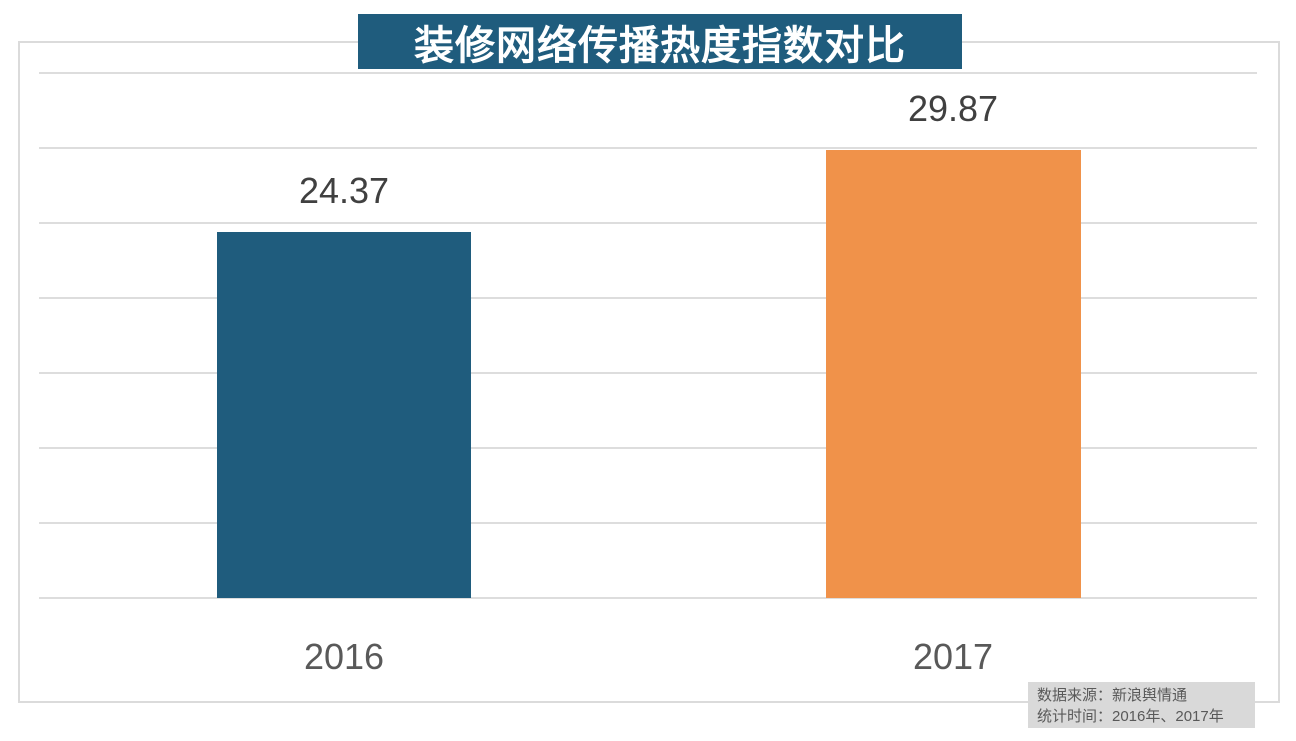 The height and width of the screenshot is (741, 1296). Describe the element at coordinates (660, 45) in the screenshot. I see `chart-title: 装修网络传播热度指数对比` at that location.